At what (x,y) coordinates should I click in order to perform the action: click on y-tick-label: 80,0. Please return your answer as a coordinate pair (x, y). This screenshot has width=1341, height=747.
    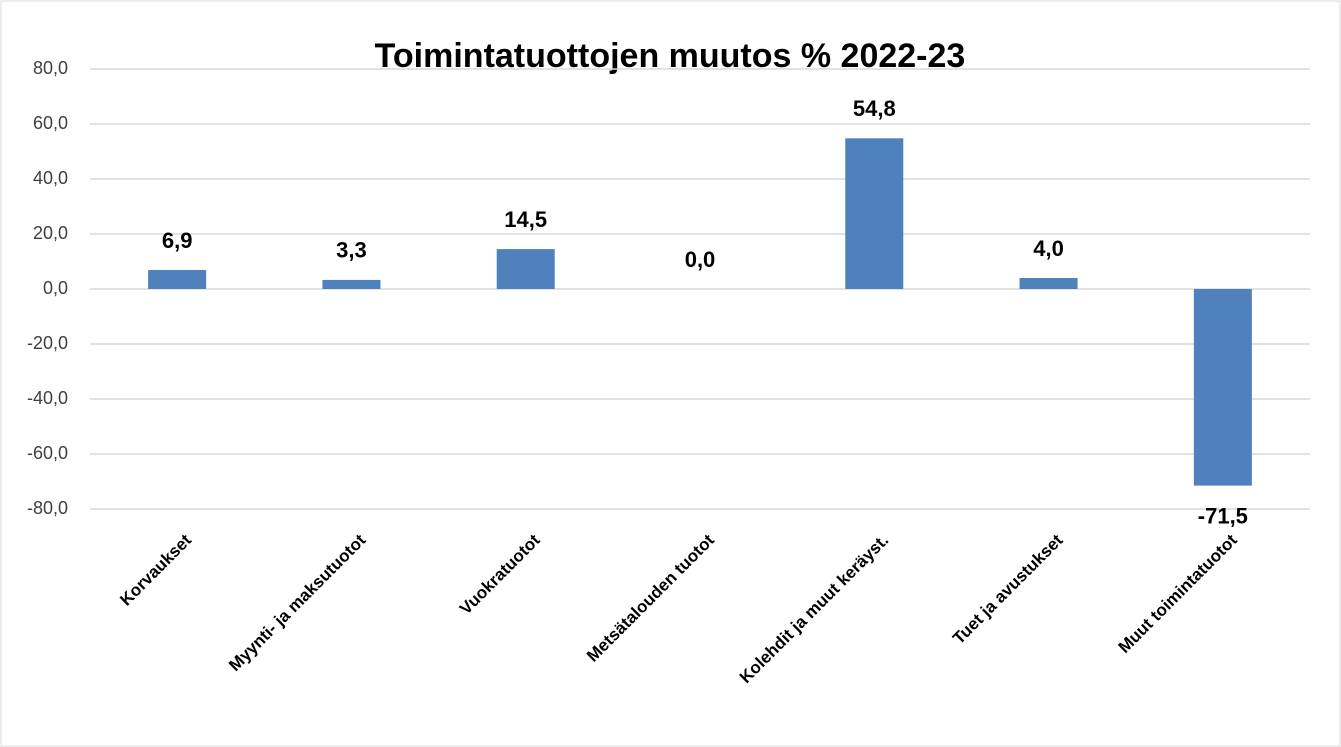
    Looking at the image, I should click on (50, 68).